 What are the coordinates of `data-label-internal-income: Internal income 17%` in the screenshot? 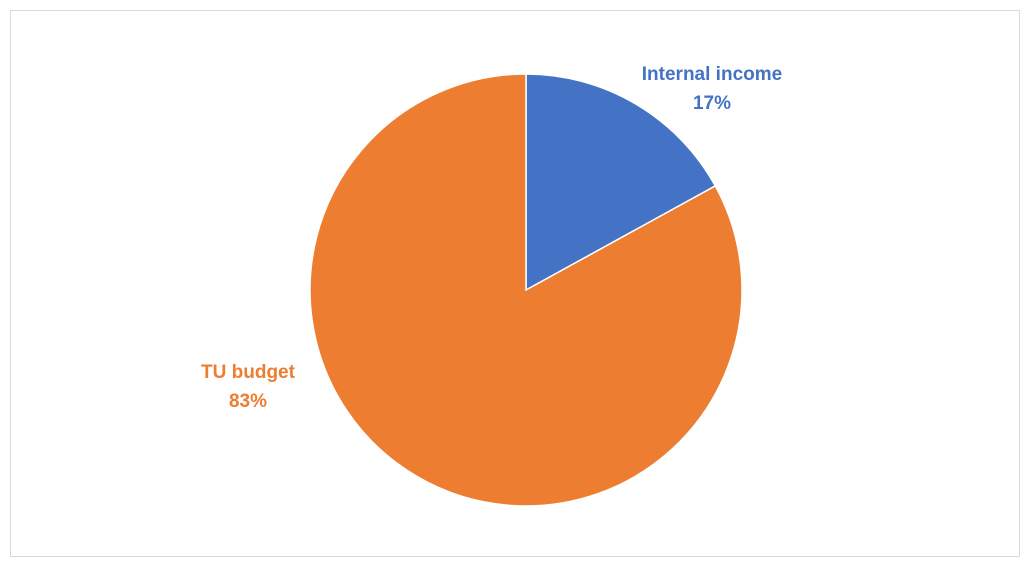 It's located at (712, 89).